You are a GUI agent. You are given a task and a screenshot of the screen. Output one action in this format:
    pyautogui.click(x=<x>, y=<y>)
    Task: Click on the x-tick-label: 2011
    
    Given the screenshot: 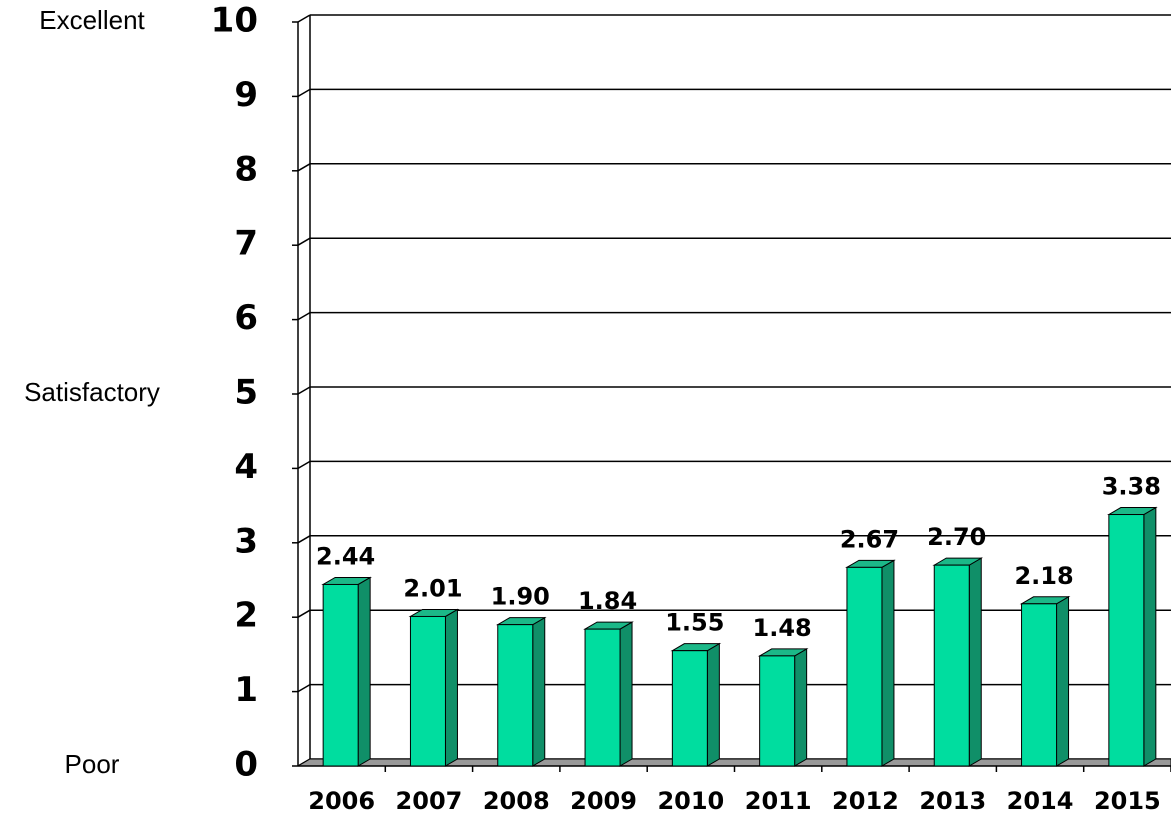 What is the action you would take?
    pyautogui.click(x=778, y=801)
    